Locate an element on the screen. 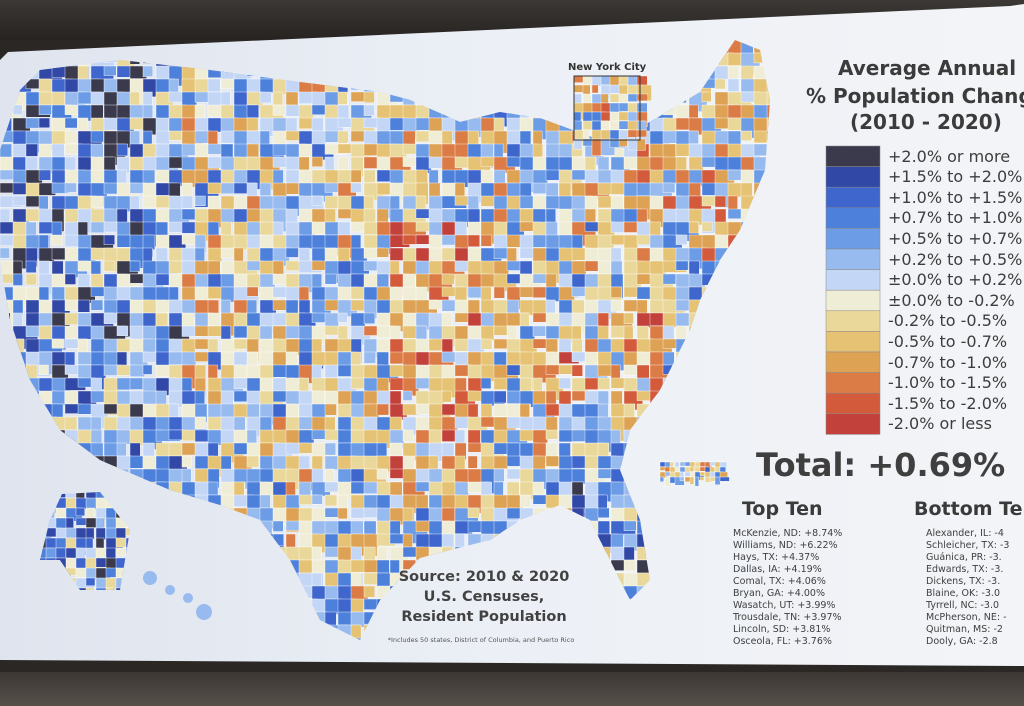  ranked-county: Dooly, GA: -2.8 is located at coordinates (962, 641).